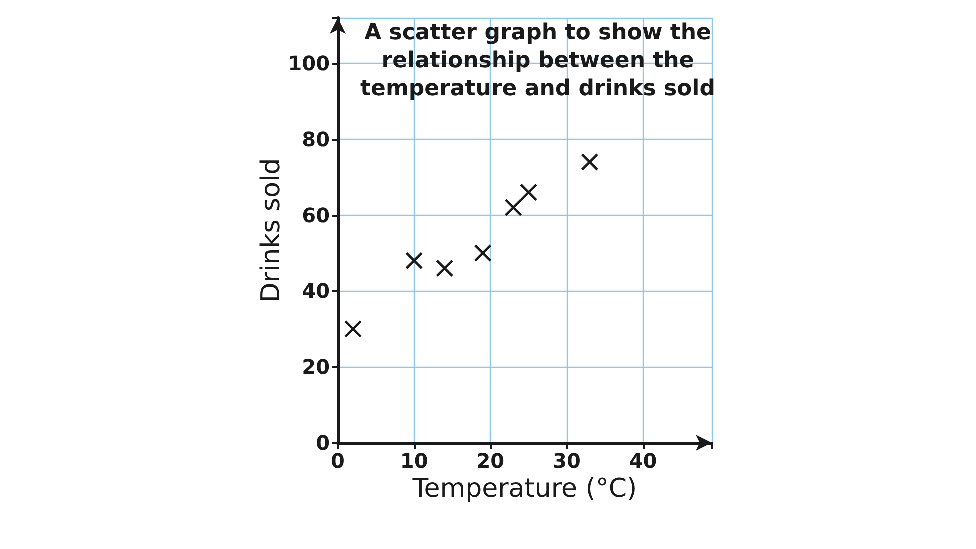 The height and width of the screenshot is (549, 976). I want to click on text: A scatter graph to show the relationship between the temperature and drinks sold, so click(538, 61).